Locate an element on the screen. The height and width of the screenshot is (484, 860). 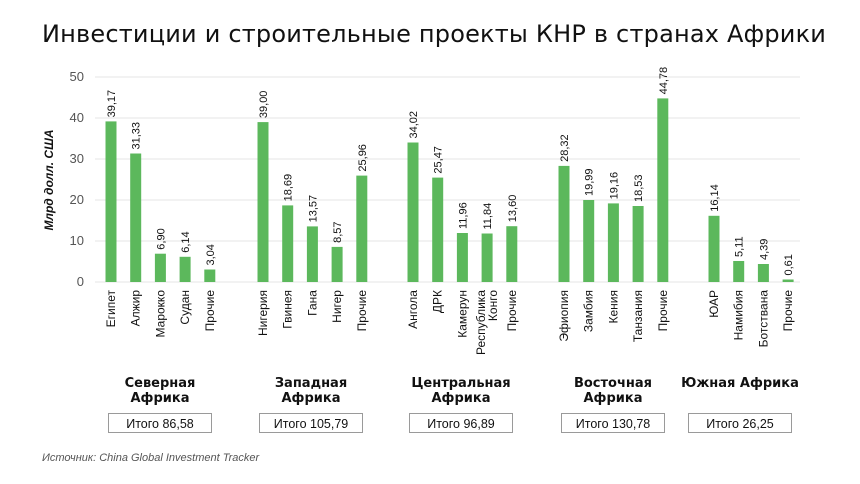
x-tick-label: Египет is located at coordinates (111, 309).